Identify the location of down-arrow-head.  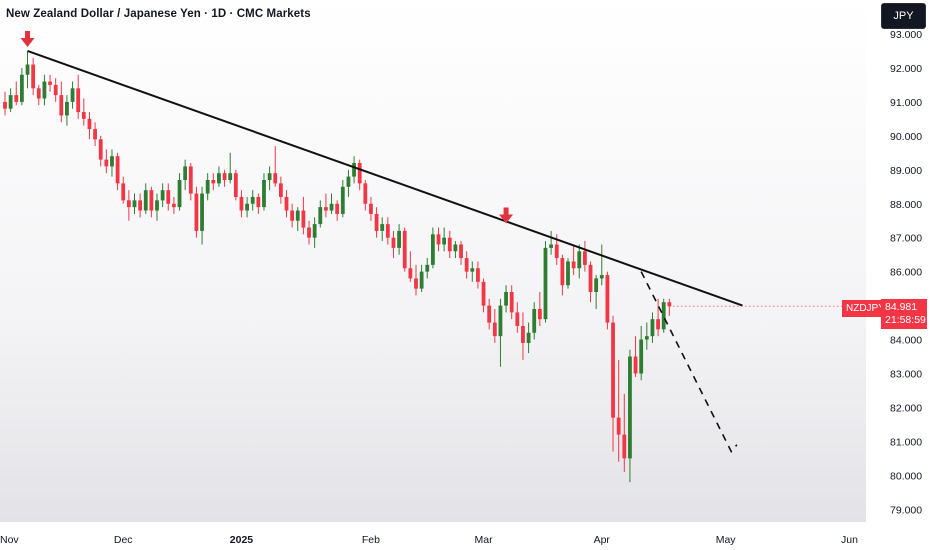
(506, 219).